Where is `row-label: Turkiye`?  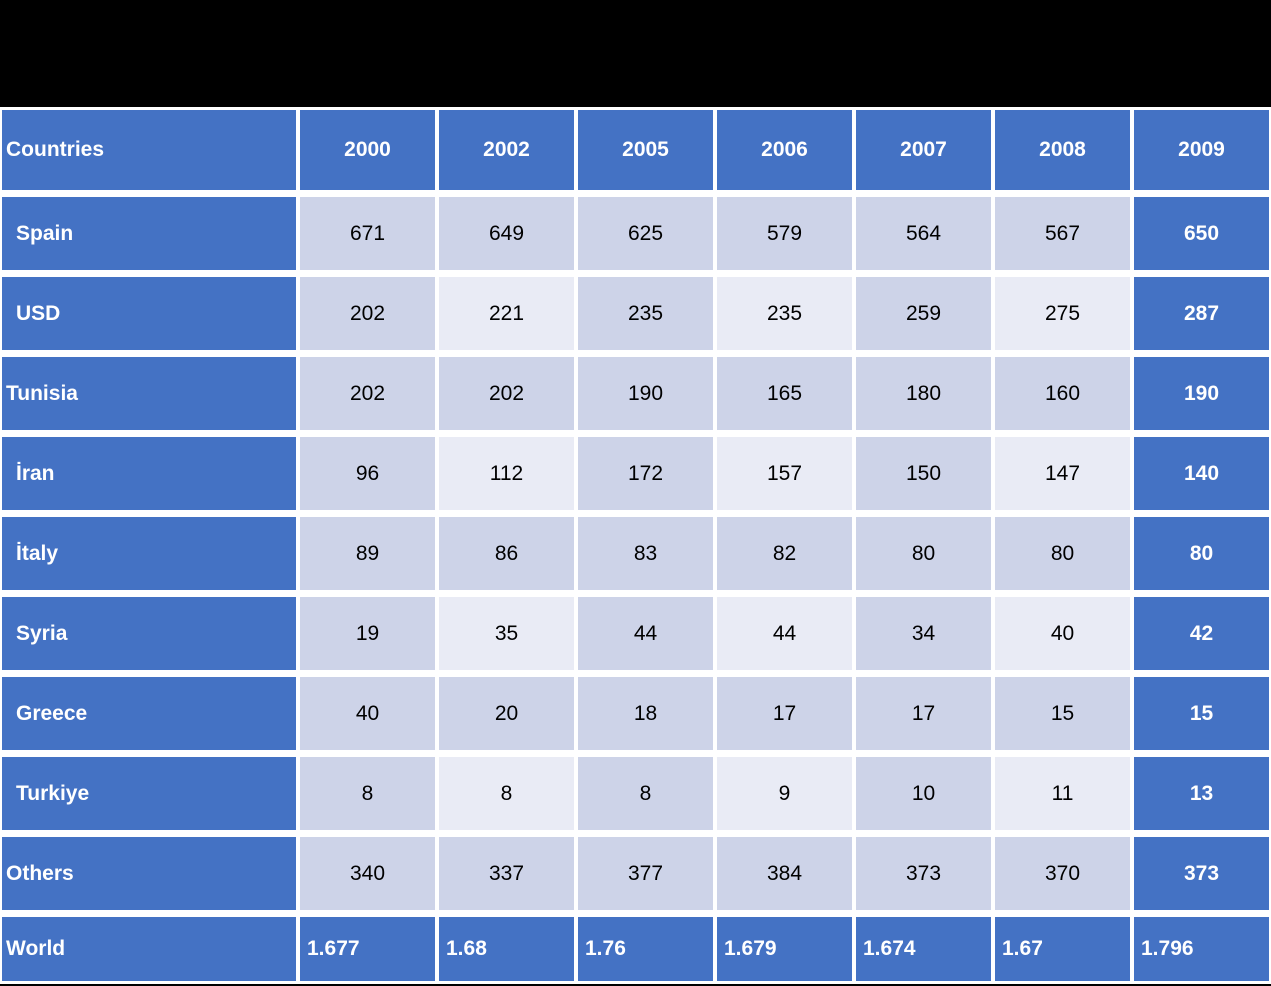
row-label: Turkiye is located at coordinates (149, 793).